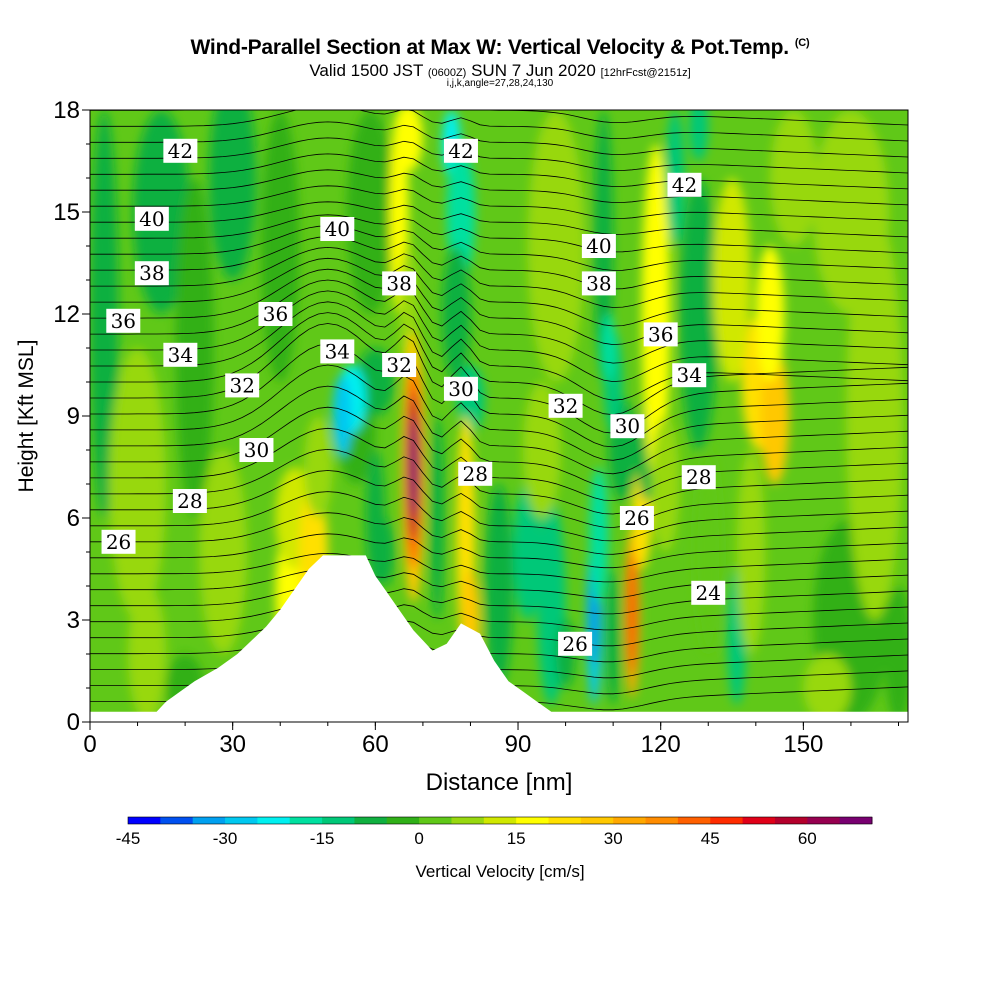  What do you see at coordinates (232, 744) in the screenshot?
I see `x-tick-label: 30` at bounding box center [232, 744].